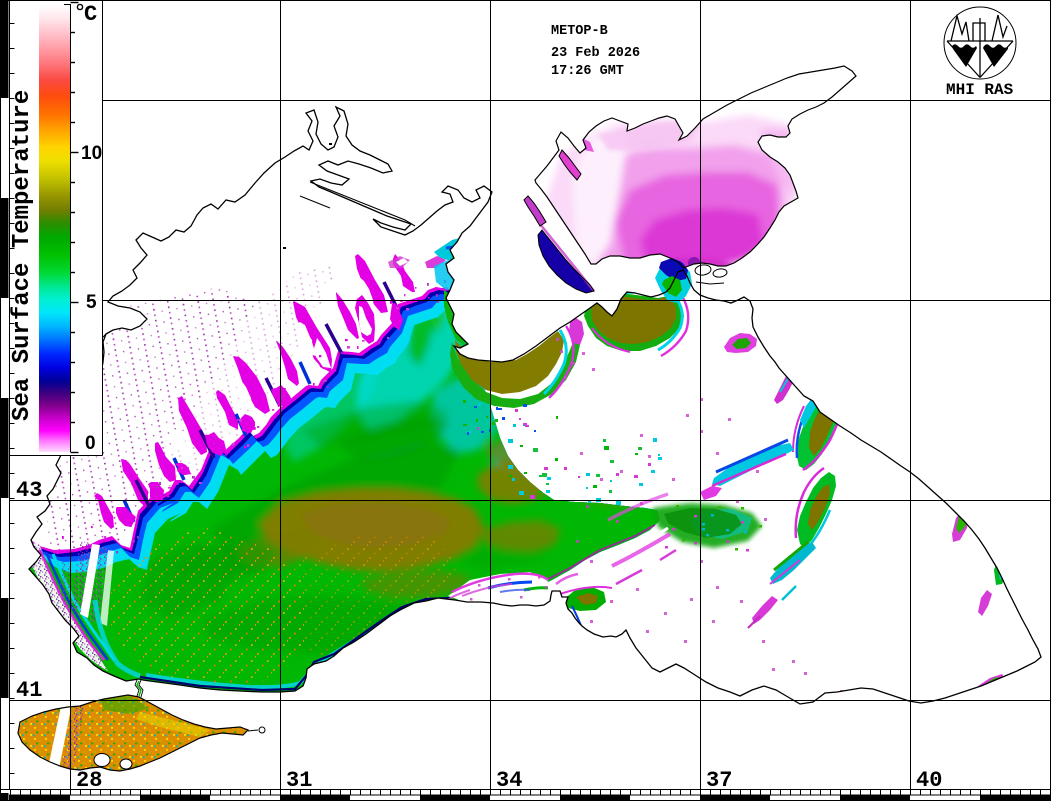 This screenshot has height=801, width=1051. What do you see at coordinates (719, 780) in the screenshot?
I see `svg-text: 37` at bounding box center [719, 780].